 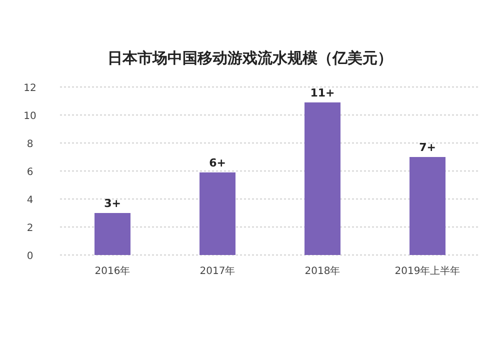 I want to click on data-label: 7+, so click(x=427, y=147).